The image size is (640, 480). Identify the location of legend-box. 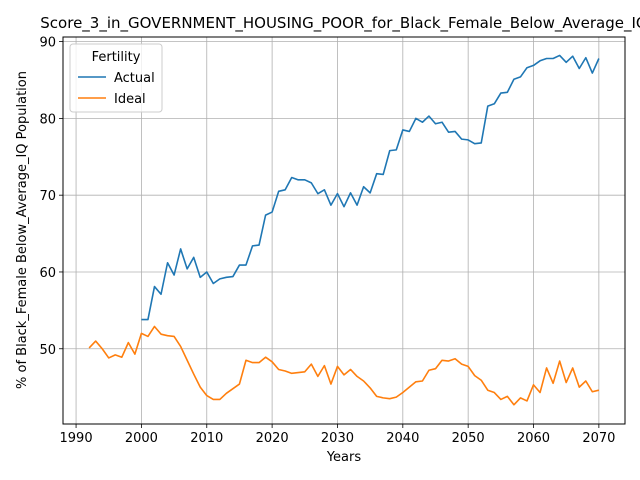
(116, 78).